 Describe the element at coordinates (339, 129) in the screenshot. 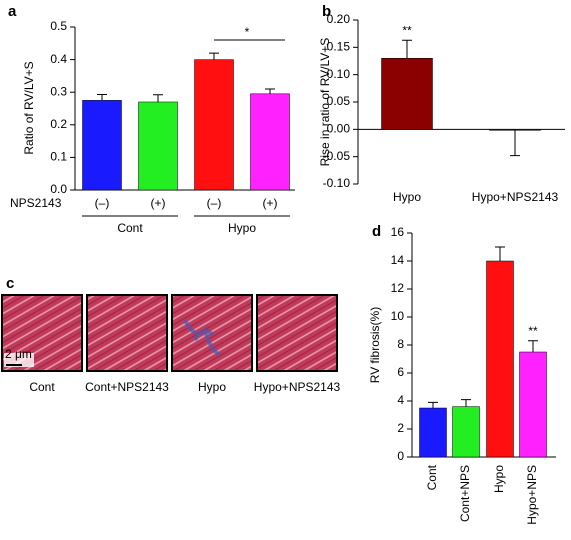

I see `y-tick-label: 0.00` at that location.